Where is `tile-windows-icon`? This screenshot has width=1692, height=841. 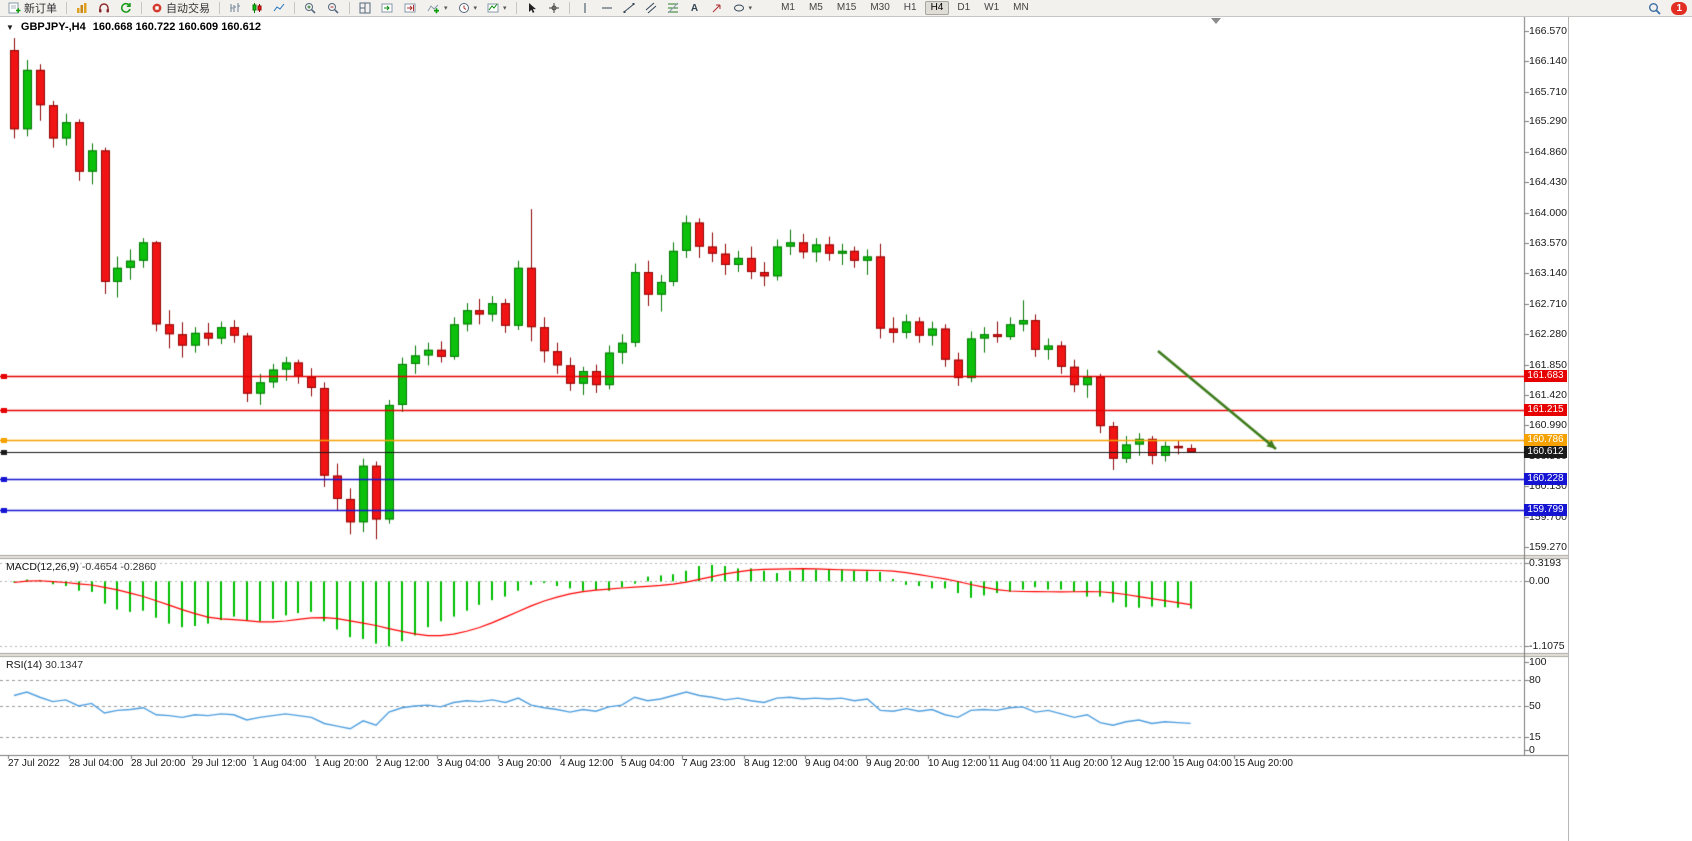
tile-windows-icon is located at coordinates (365, 8).